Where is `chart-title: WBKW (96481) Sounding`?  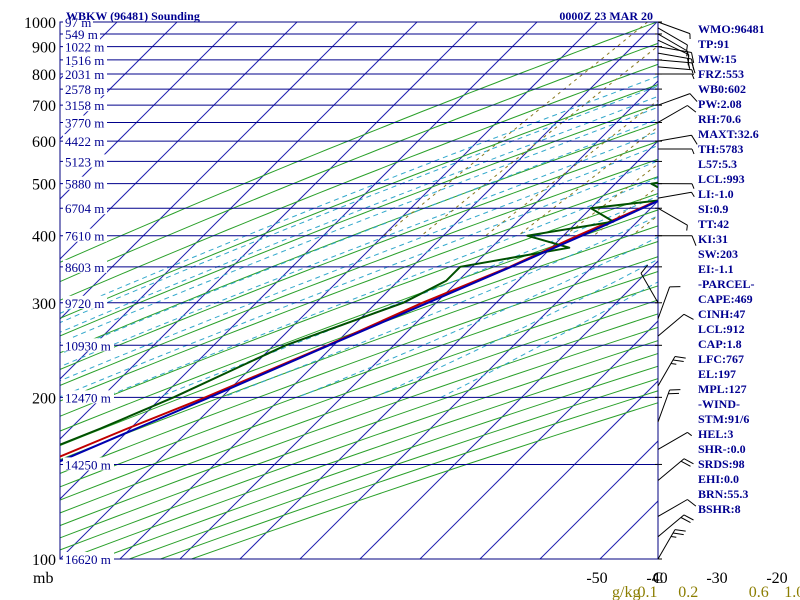 chart-title: WBKW (96481) Sounding is located at coordinates (133, 16).